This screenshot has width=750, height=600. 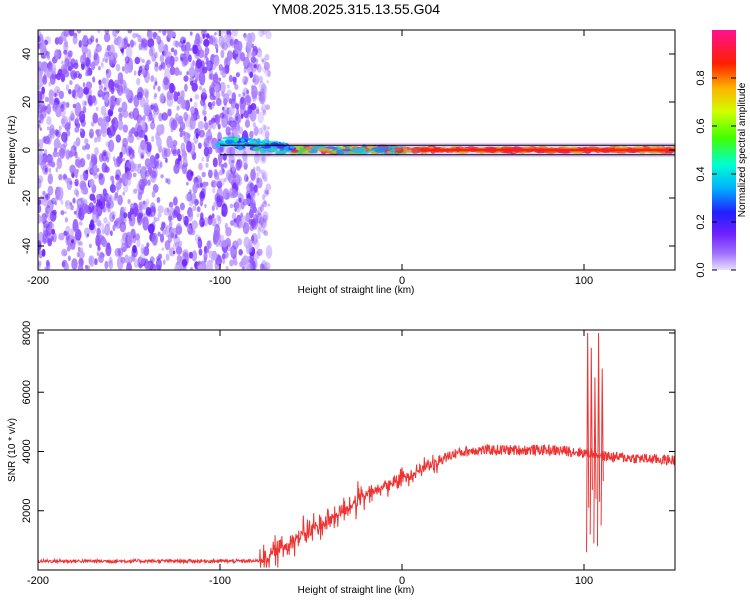 What do you see at coordinates (584, 581) in the screenshot?
I see `x-tick-label: 100` at bounding box center [584, 581].